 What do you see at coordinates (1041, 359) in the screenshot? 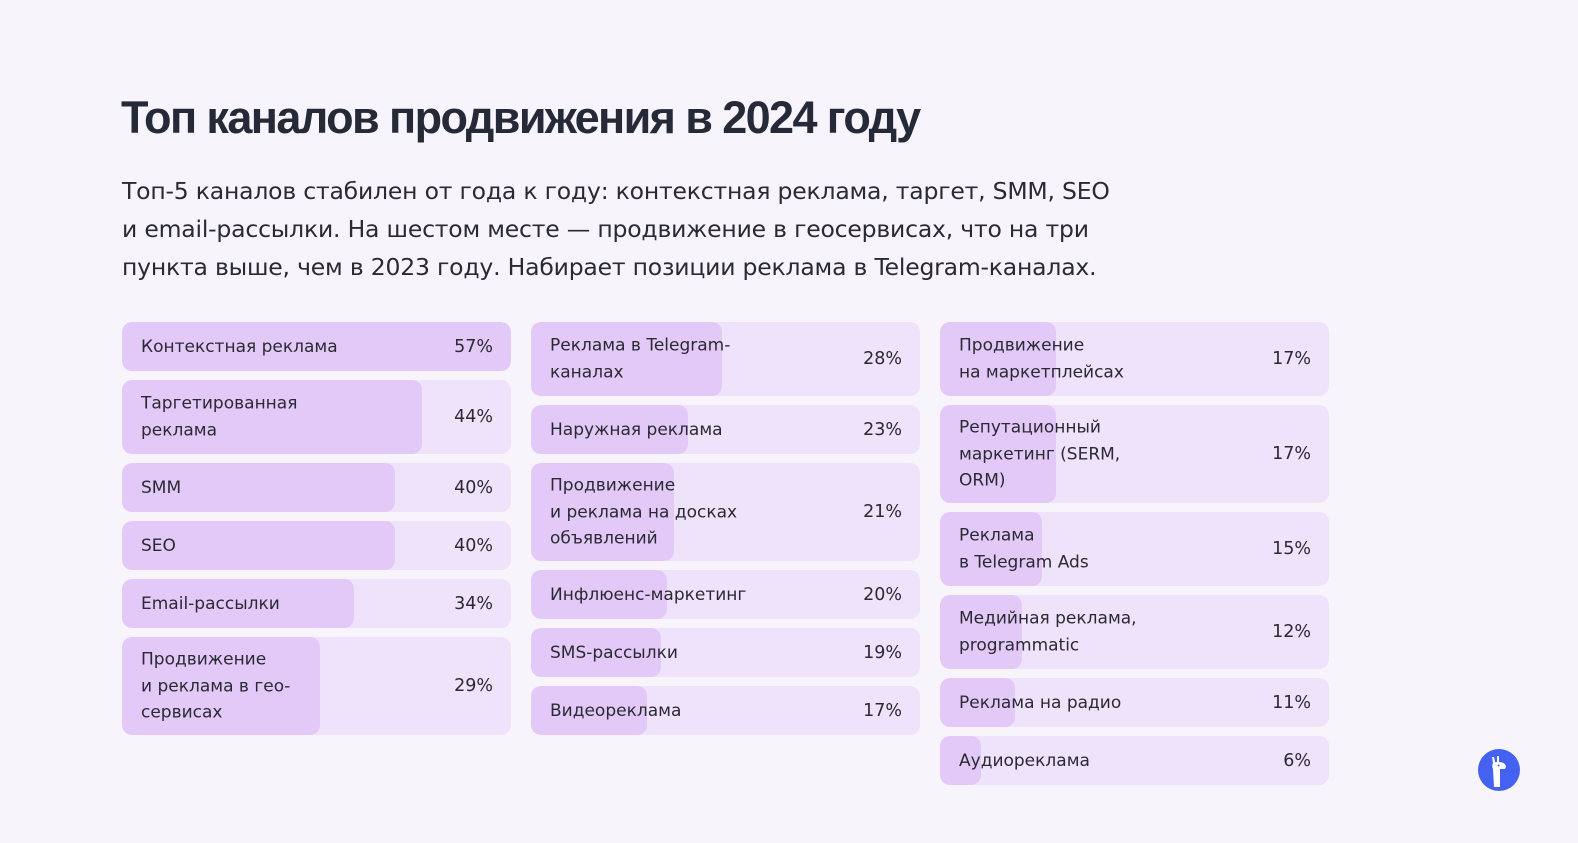
I see `bar-label: Продвижение на маркетплейсах` at bounding box center [1041, 359].